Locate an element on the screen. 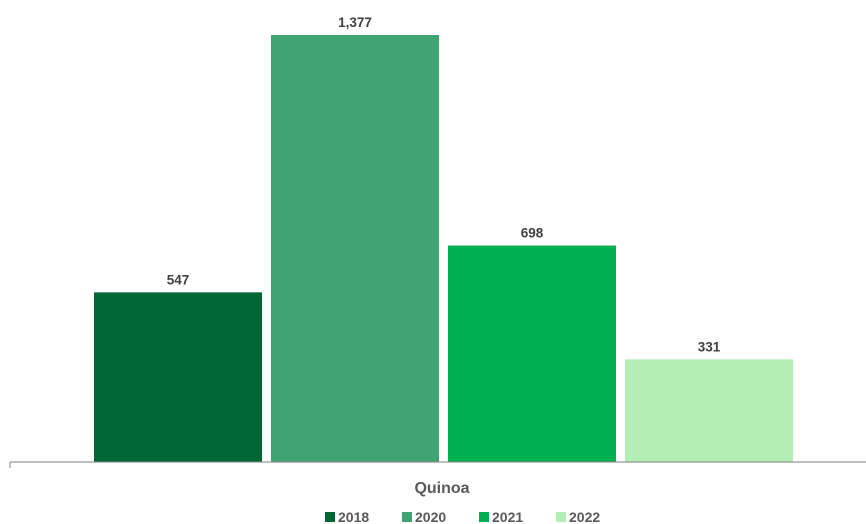 The height and width of the screenshot is (524, 866). legend-label-2022: 2022 is located at coordinates (584, 516).